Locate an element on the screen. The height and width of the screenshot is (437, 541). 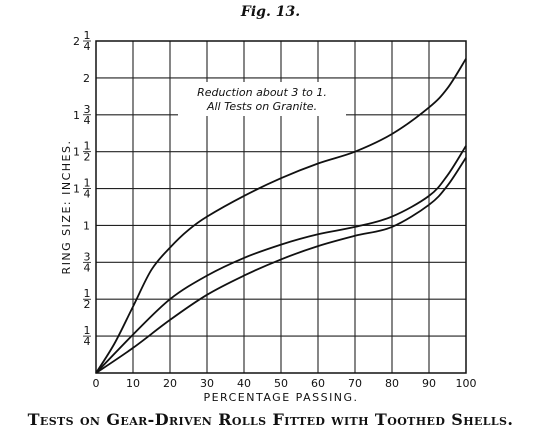
x-tick-label: 50 is located at coordinates (281, 383).